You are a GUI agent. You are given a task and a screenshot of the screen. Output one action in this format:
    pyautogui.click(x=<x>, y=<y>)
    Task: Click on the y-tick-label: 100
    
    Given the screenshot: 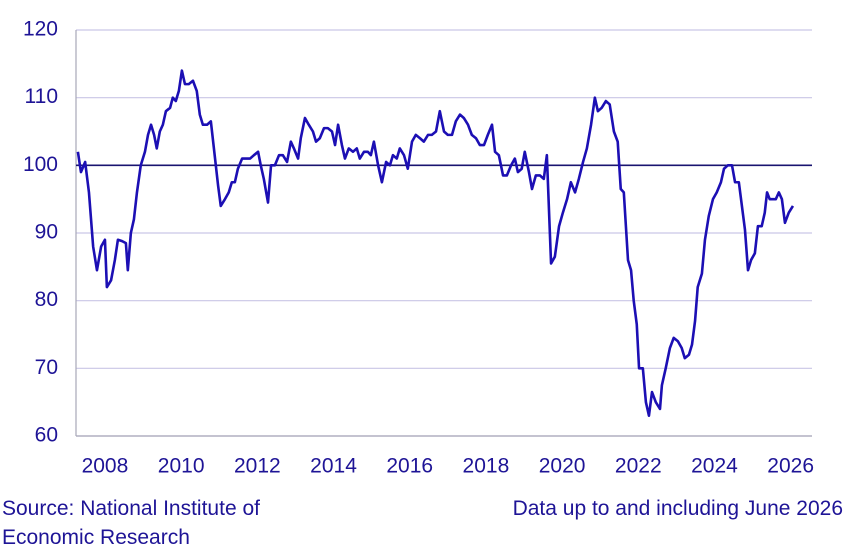 What is the action you would take?
    pyautogui.click(x=40, y=164)
    